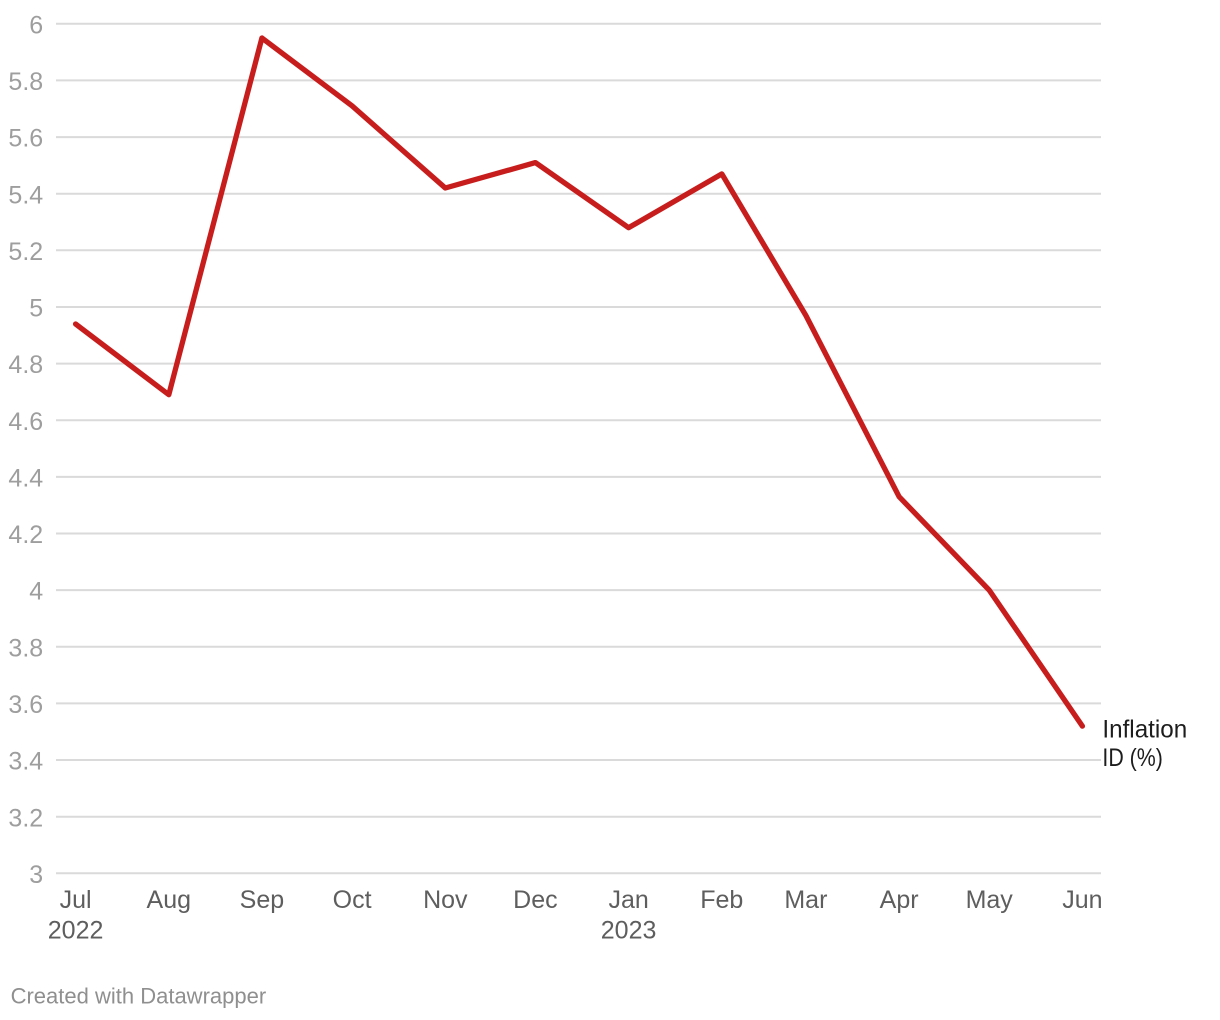  Describe the element at coordinates (76, 900) in the screenshot. I see `svg-text: Jul` at that location.